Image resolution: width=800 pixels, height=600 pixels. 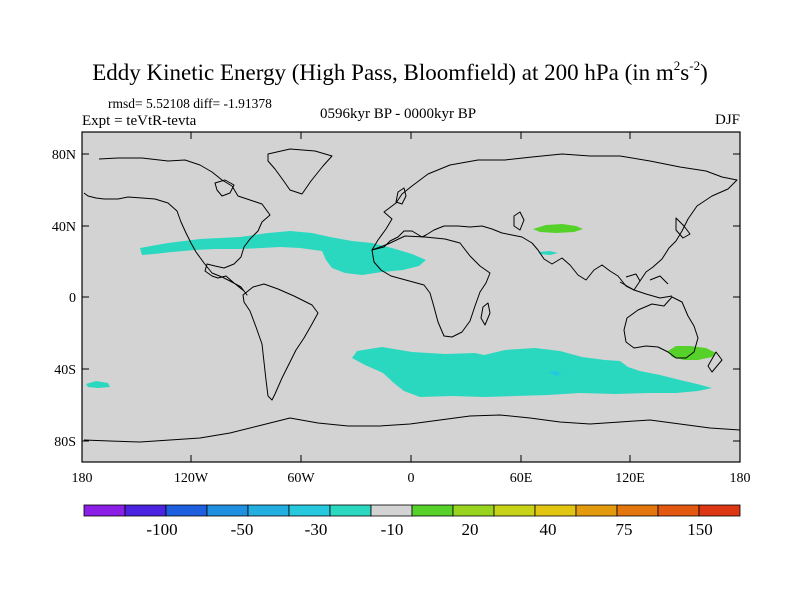 What do you see at coordinates (190, 103) in the screenshot?
I see `stats-text: rmsd= 5.52108 diff= -1.91378` at bounding box center [190, 103].